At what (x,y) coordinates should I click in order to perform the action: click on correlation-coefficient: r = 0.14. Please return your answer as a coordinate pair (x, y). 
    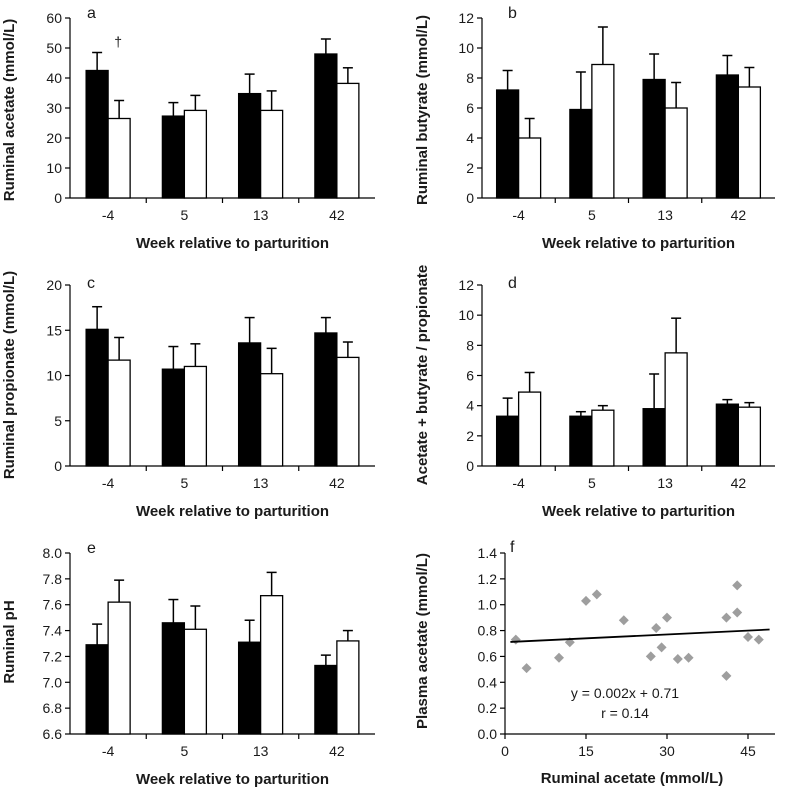
    Looking at the image, I should click on (625, 713).